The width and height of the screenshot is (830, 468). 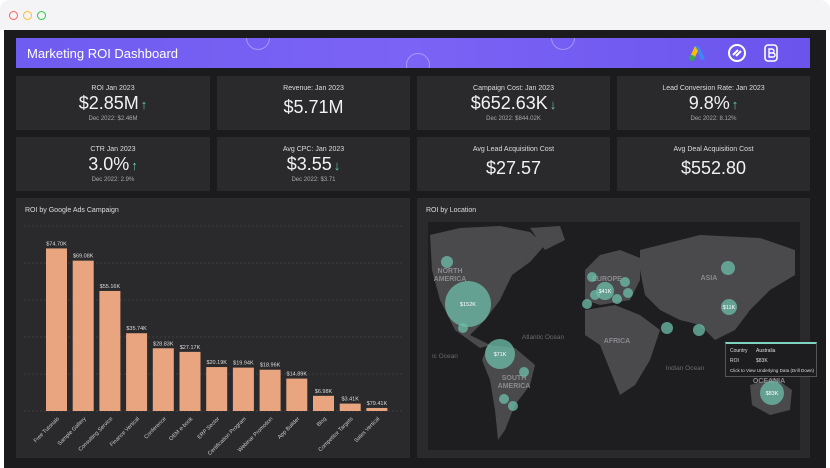 I want to click on region-label: SOUTH, so click(x=514, y=378).